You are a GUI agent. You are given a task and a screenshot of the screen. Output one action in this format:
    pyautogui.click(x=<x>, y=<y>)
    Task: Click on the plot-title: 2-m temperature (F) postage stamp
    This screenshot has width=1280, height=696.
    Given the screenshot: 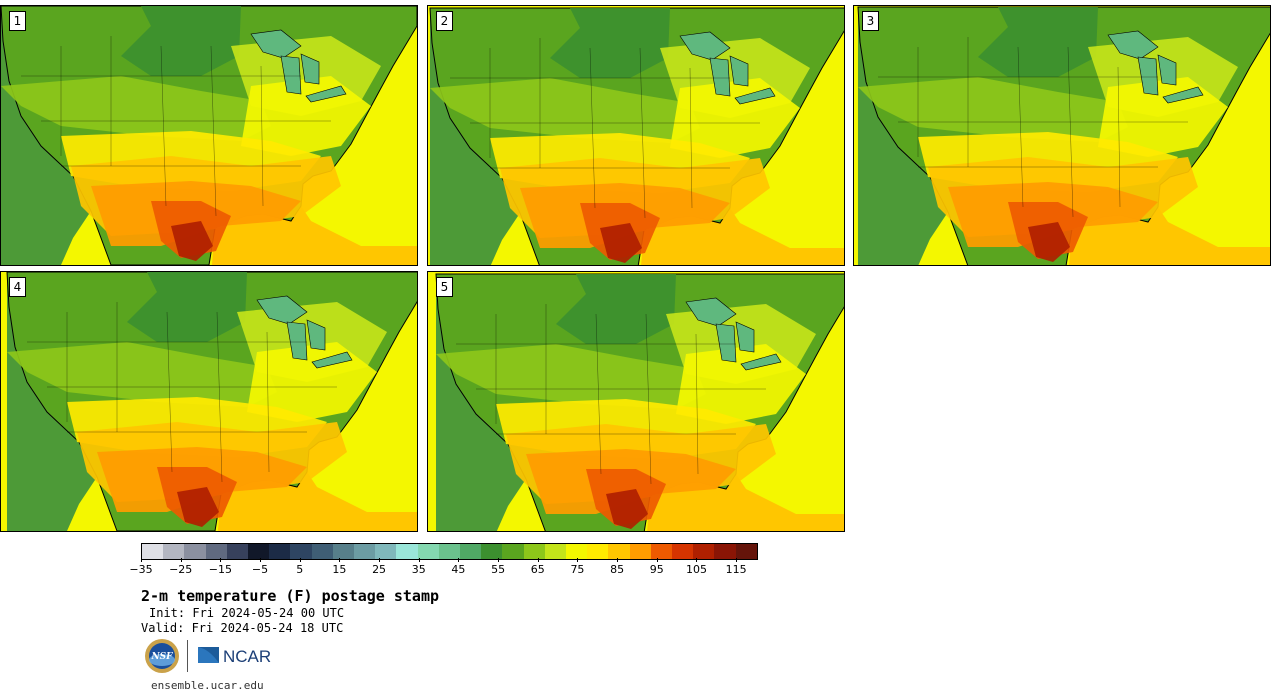 What is the action you would take?
    pyautogui.click(x=290, y=596)
    